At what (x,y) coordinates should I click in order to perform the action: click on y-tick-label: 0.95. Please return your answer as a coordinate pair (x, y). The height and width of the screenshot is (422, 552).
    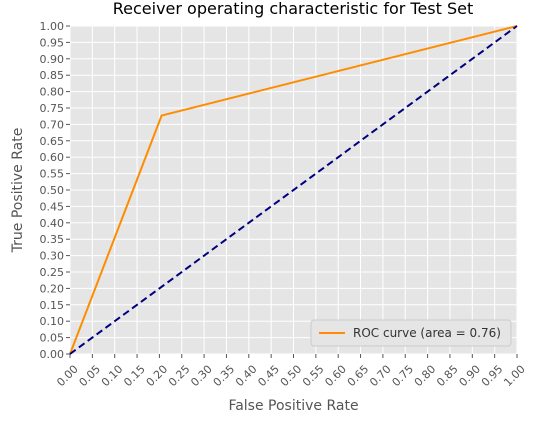
    Looking at the image, I should click on (52, 42).